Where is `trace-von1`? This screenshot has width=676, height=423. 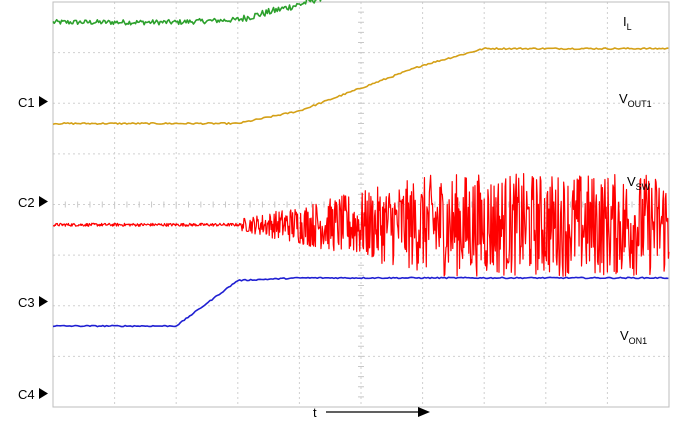
trace-von1 is located at coordinates (360, 302).